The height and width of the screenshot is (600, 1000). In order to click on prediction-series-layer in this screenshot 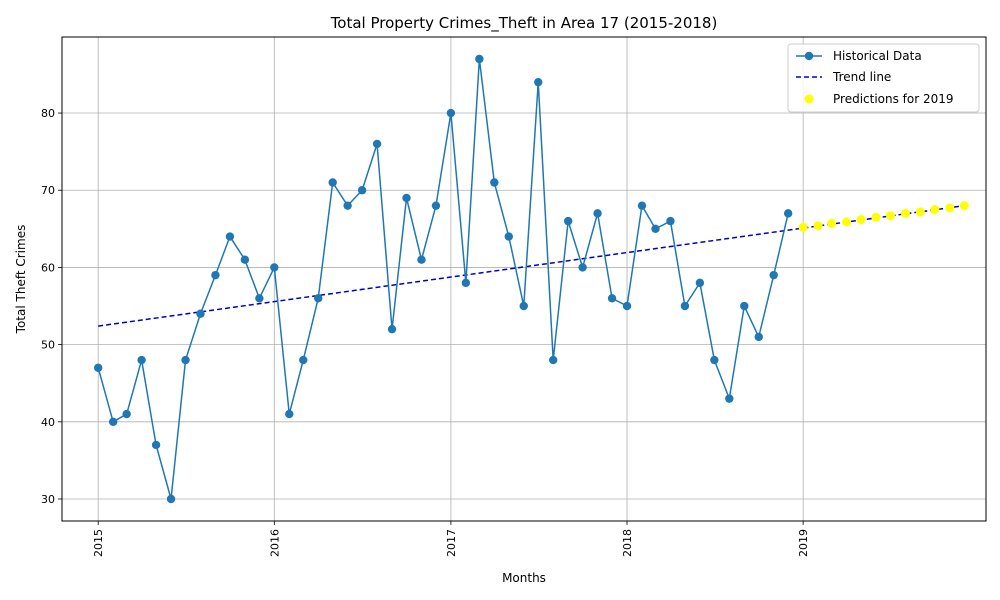, I will do `click(883, 216)`.